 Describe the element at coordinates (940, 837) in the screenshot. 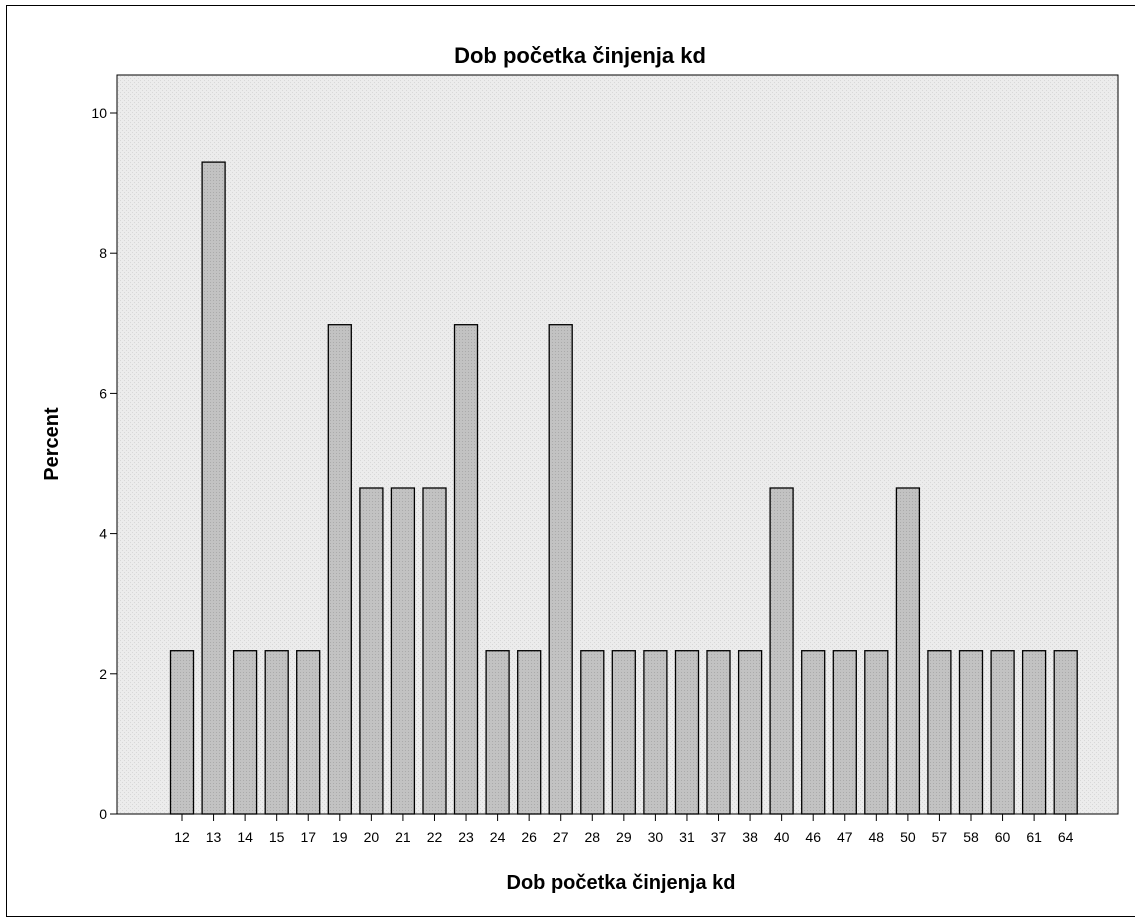

I see `x-tick-label: 57` at that location.